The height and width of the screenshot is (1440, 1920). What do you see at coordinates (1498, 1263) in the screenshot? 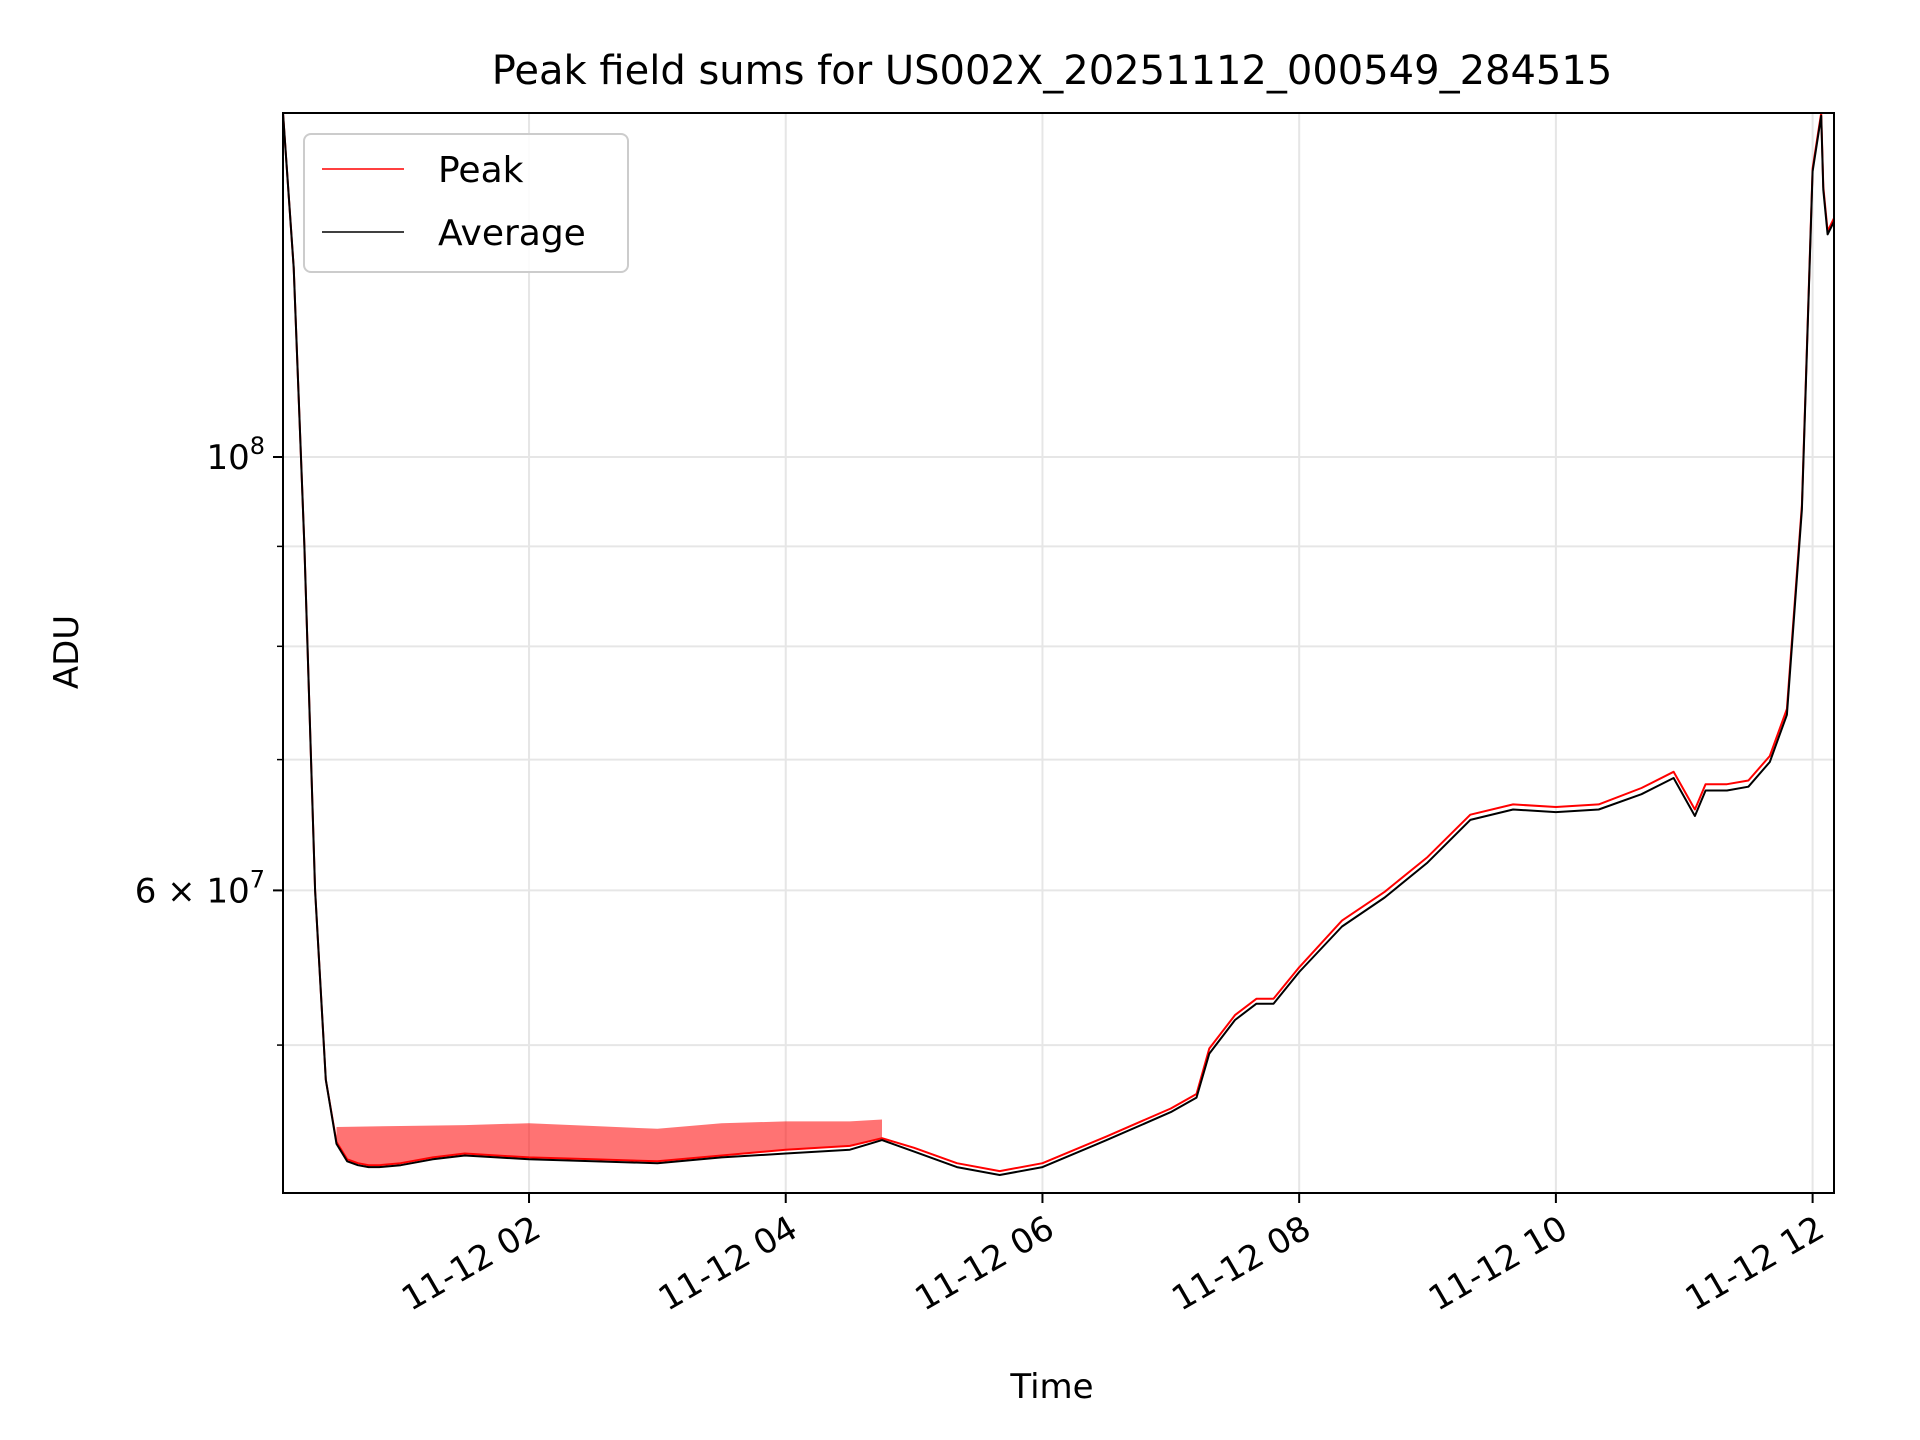
I see `x-tick-label: 11-12 10` at bounding box center [1498, 1263].